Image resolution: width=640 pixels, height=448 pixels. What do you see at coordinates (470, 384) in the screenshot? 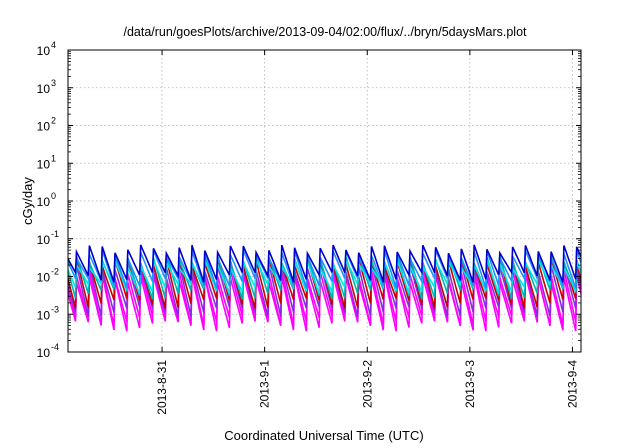
I see `x-tick-label: 2013-9-3` at bounding box center [470, 384].